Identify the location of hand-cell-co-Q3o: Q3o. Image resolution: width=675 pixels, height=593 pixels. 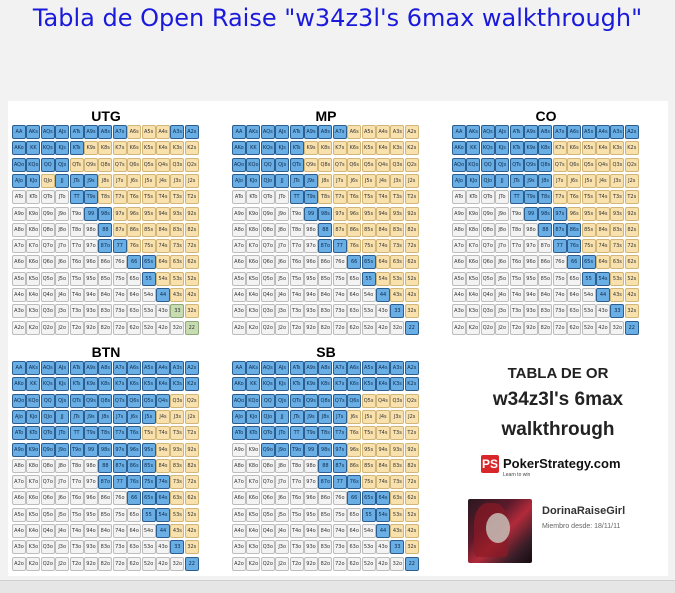
(487, 311).